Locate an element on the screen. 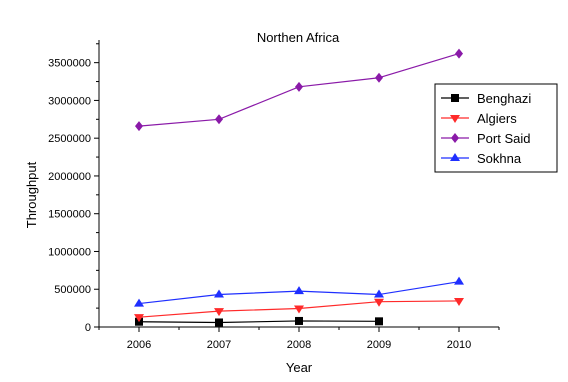 The image size is (568, 382). y-tick-label: 2500000 is located at coordinates (69, 139).